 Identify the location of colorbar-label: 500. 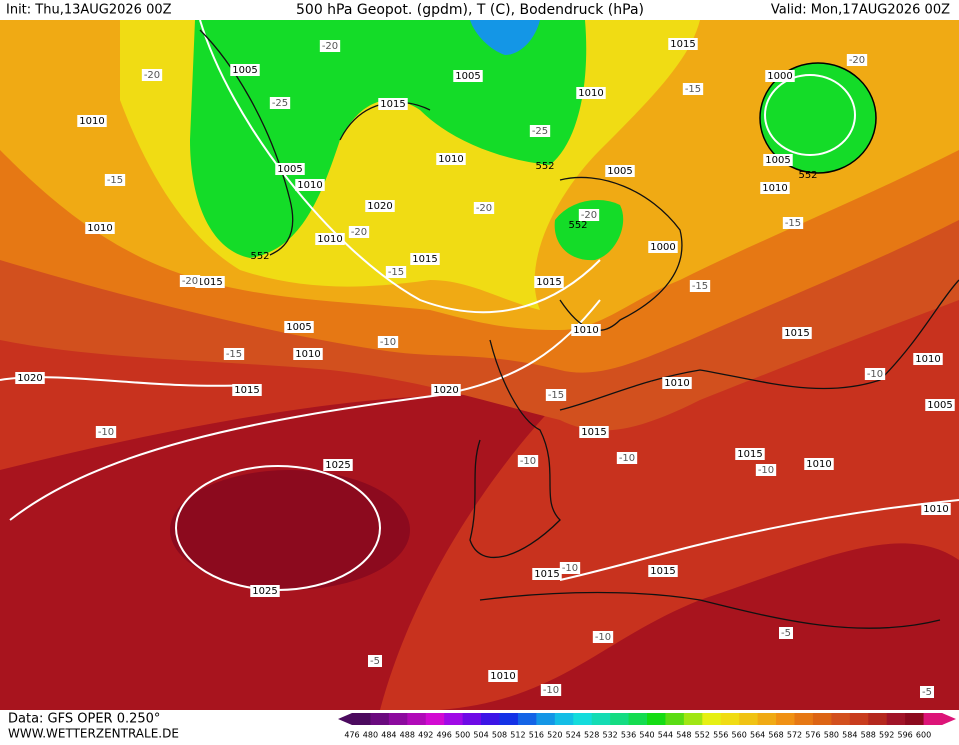
(462, 735).